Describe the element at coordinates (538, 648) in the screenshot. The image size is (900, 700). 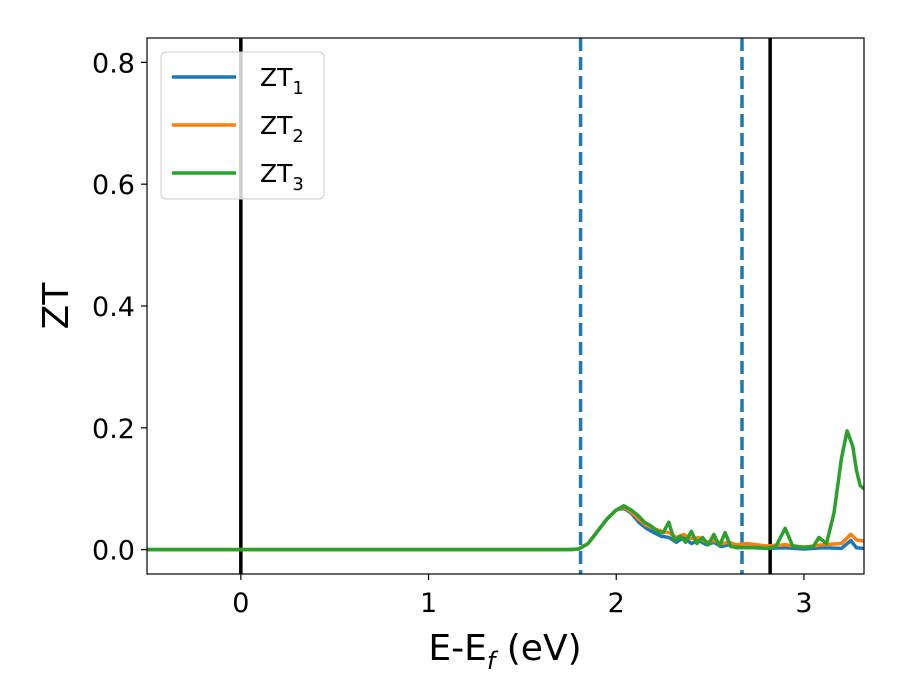
I see `x-axis-label-unit: (eV)` at that location.